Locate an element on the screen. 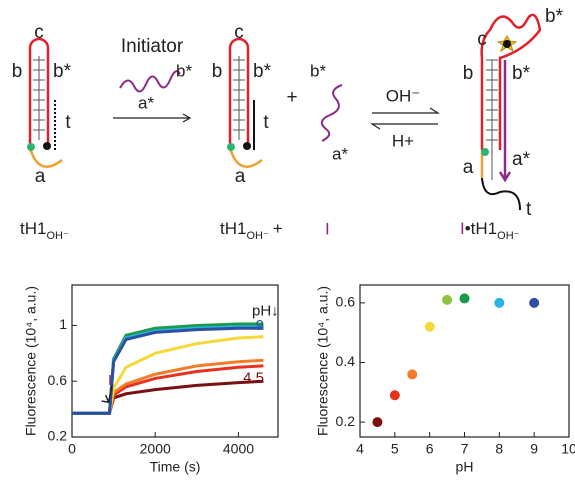  species: I is located at coordinates (327, 228).